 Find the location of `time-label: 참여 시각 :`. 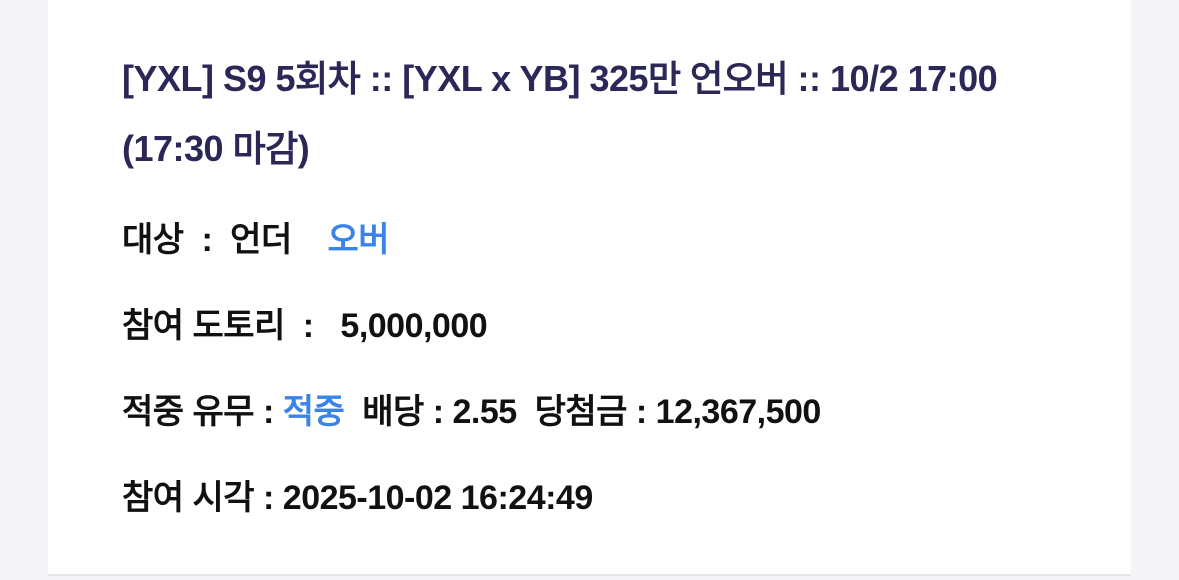

time-label: 참여 시각 : is located at coordinates (202, 498).